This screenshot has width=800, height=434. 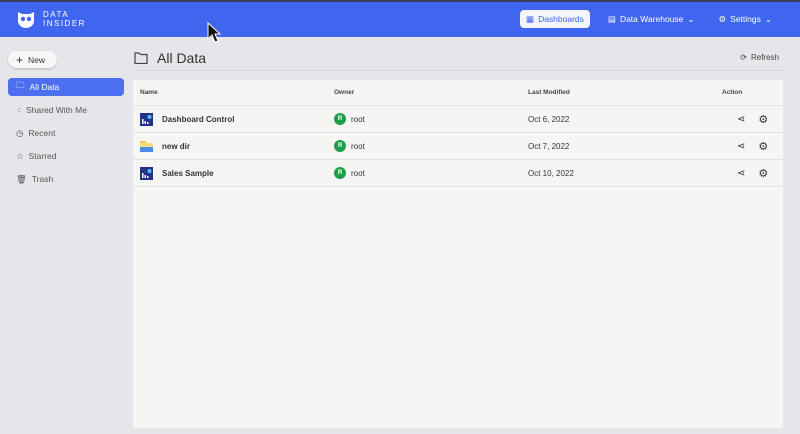 I want to click on dashboard-icon: ▦, so click(x=530, y=18).